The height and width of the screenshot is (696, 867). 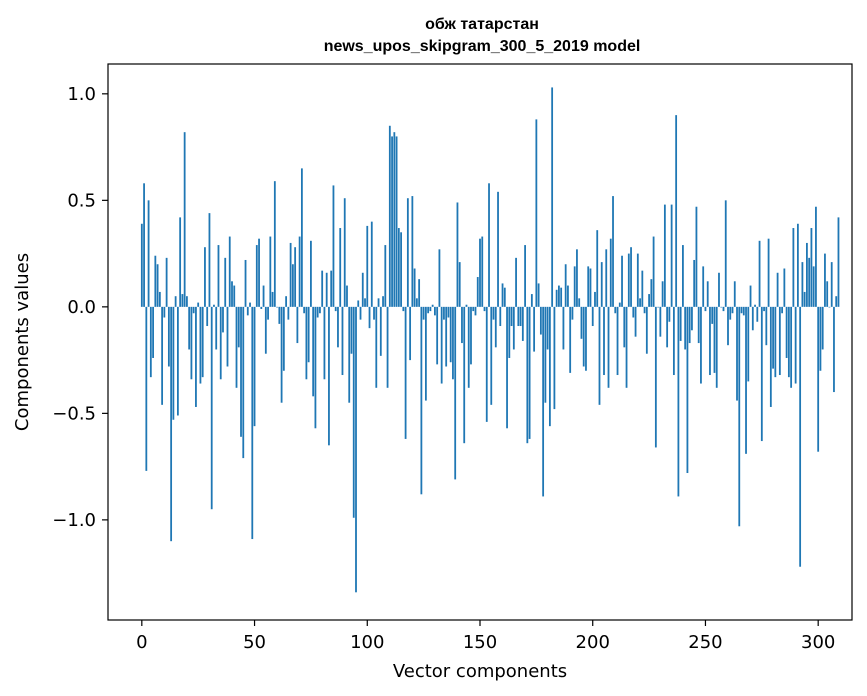 What do you see at coordinates (480, 671) in the screenshot?
I see `x-axis-label: Vector components` at bounding box center [480, 671].